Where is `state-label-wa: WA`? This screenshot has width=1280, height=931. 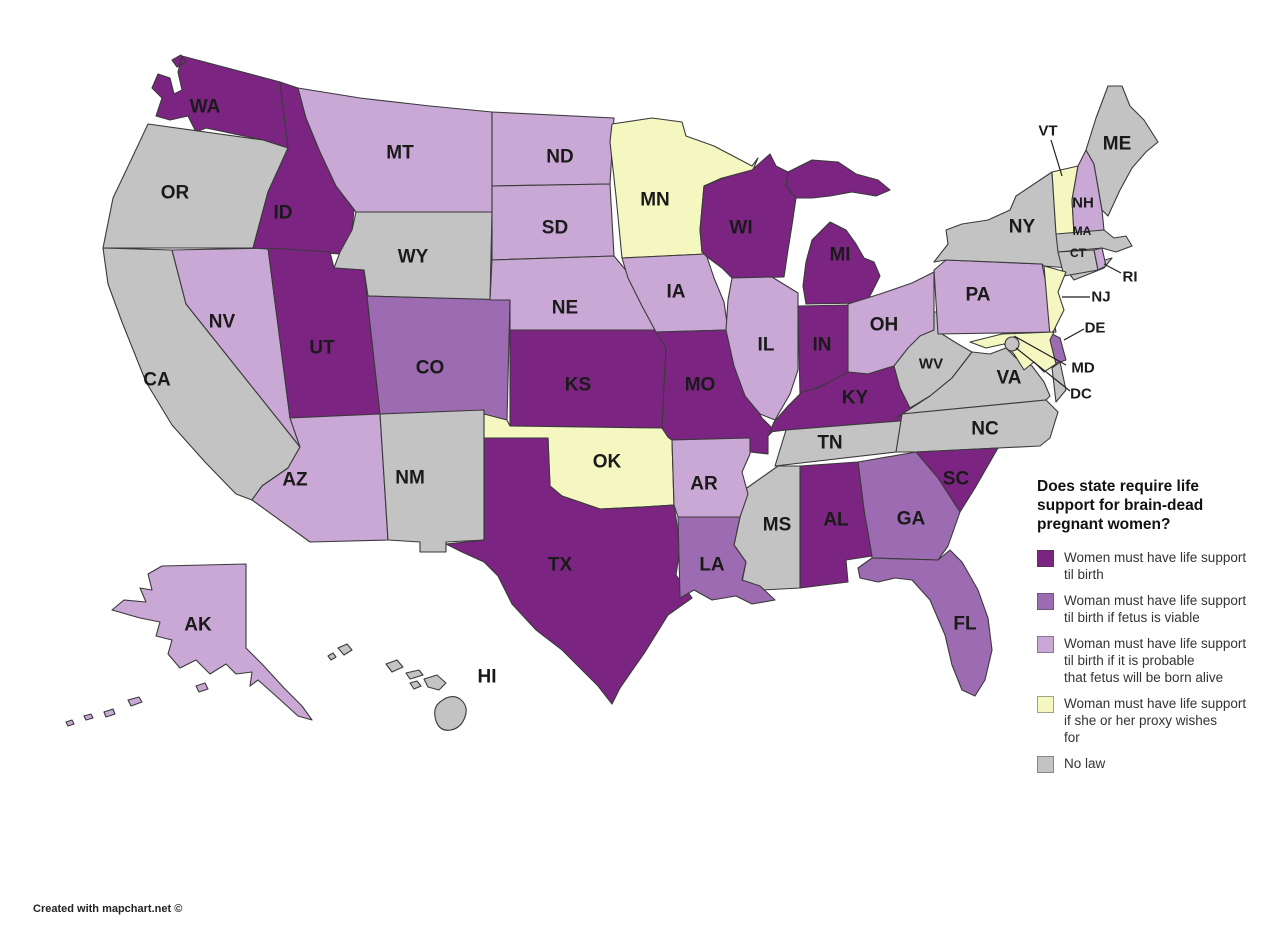 state-label-wa: WA is located at coordinates (205, 107).